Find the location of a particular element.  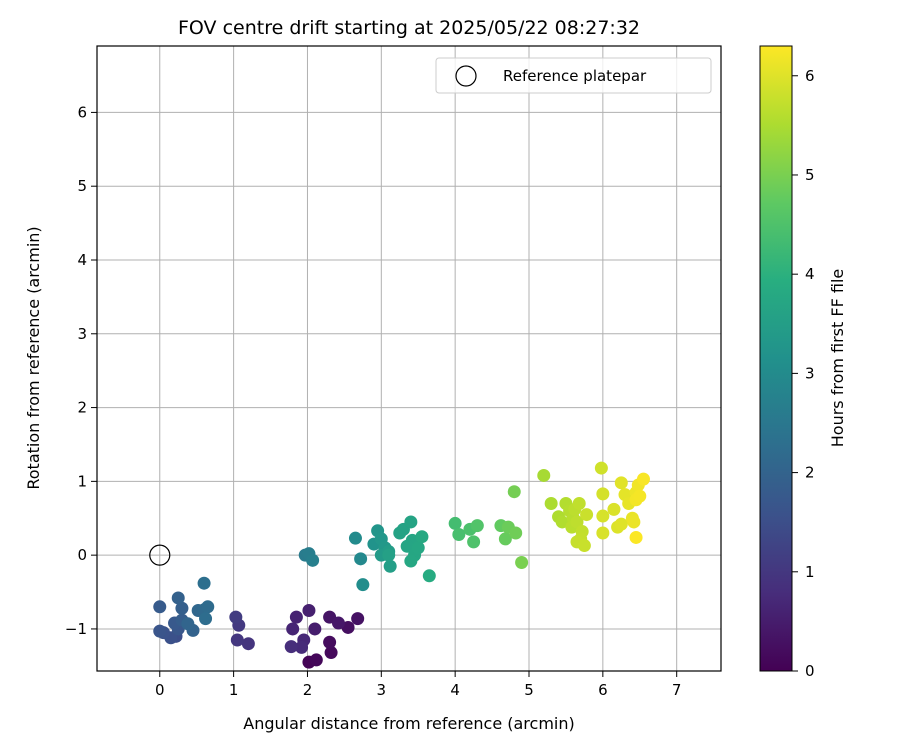

y-tick-label: 2 is located at coordinates (82, 408).